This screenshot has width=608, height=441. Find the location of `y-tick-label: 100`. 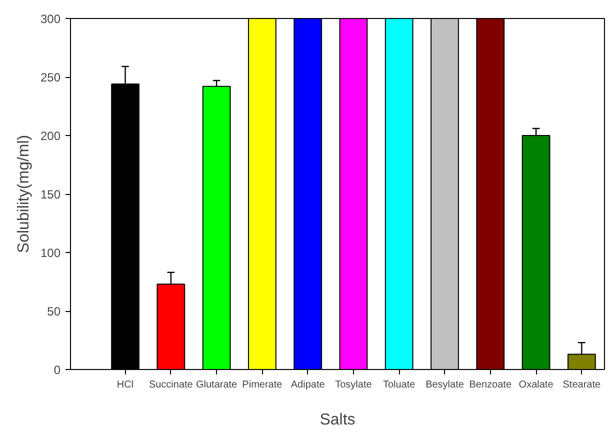

y-tick-label: 100 is located at coordinates (50, 253).